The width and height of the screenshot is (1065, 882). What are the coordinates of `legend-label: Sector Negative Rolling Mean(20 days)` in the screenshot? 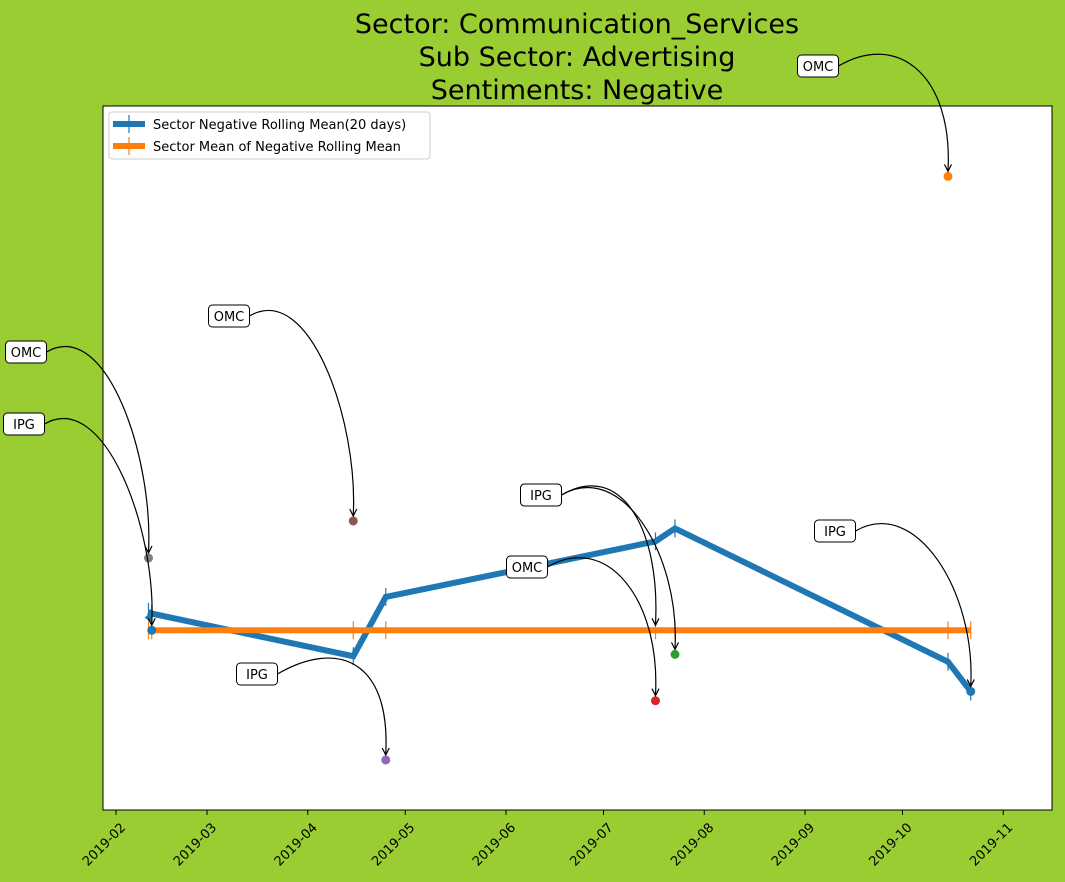 It's located at (279, 125).